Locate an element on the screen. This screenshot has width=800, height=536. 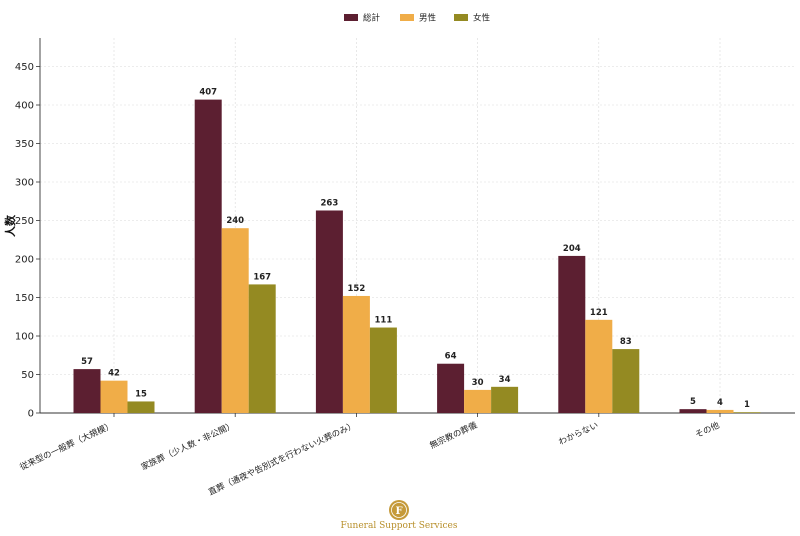
y-tick-label: 300 is located at coordinates (24, 183).